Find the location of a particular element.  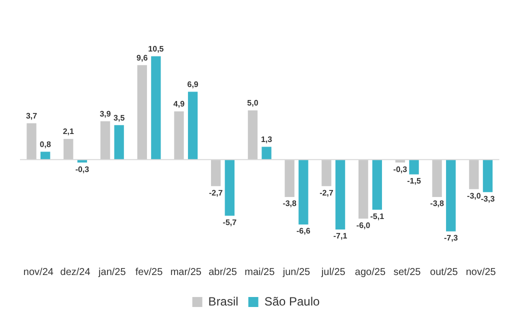

data-label: 1,3 is located at coordinates (266, 139).